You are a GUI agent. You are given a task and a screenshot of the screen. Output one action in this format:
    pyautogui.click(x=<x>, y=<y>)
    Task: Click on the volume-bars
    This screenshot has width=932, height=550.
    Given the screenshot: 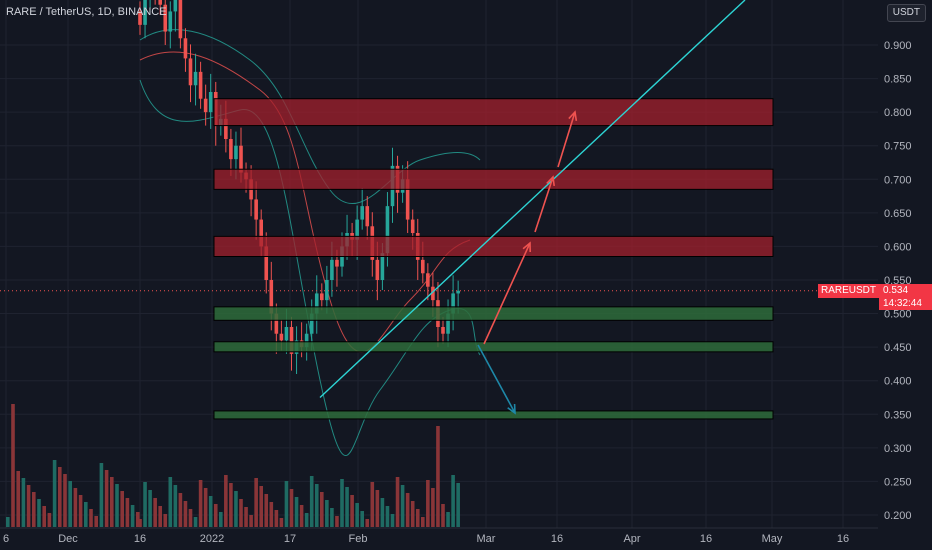 What is the action you would take?
    pyautogui.click(x=233, y=465)
    